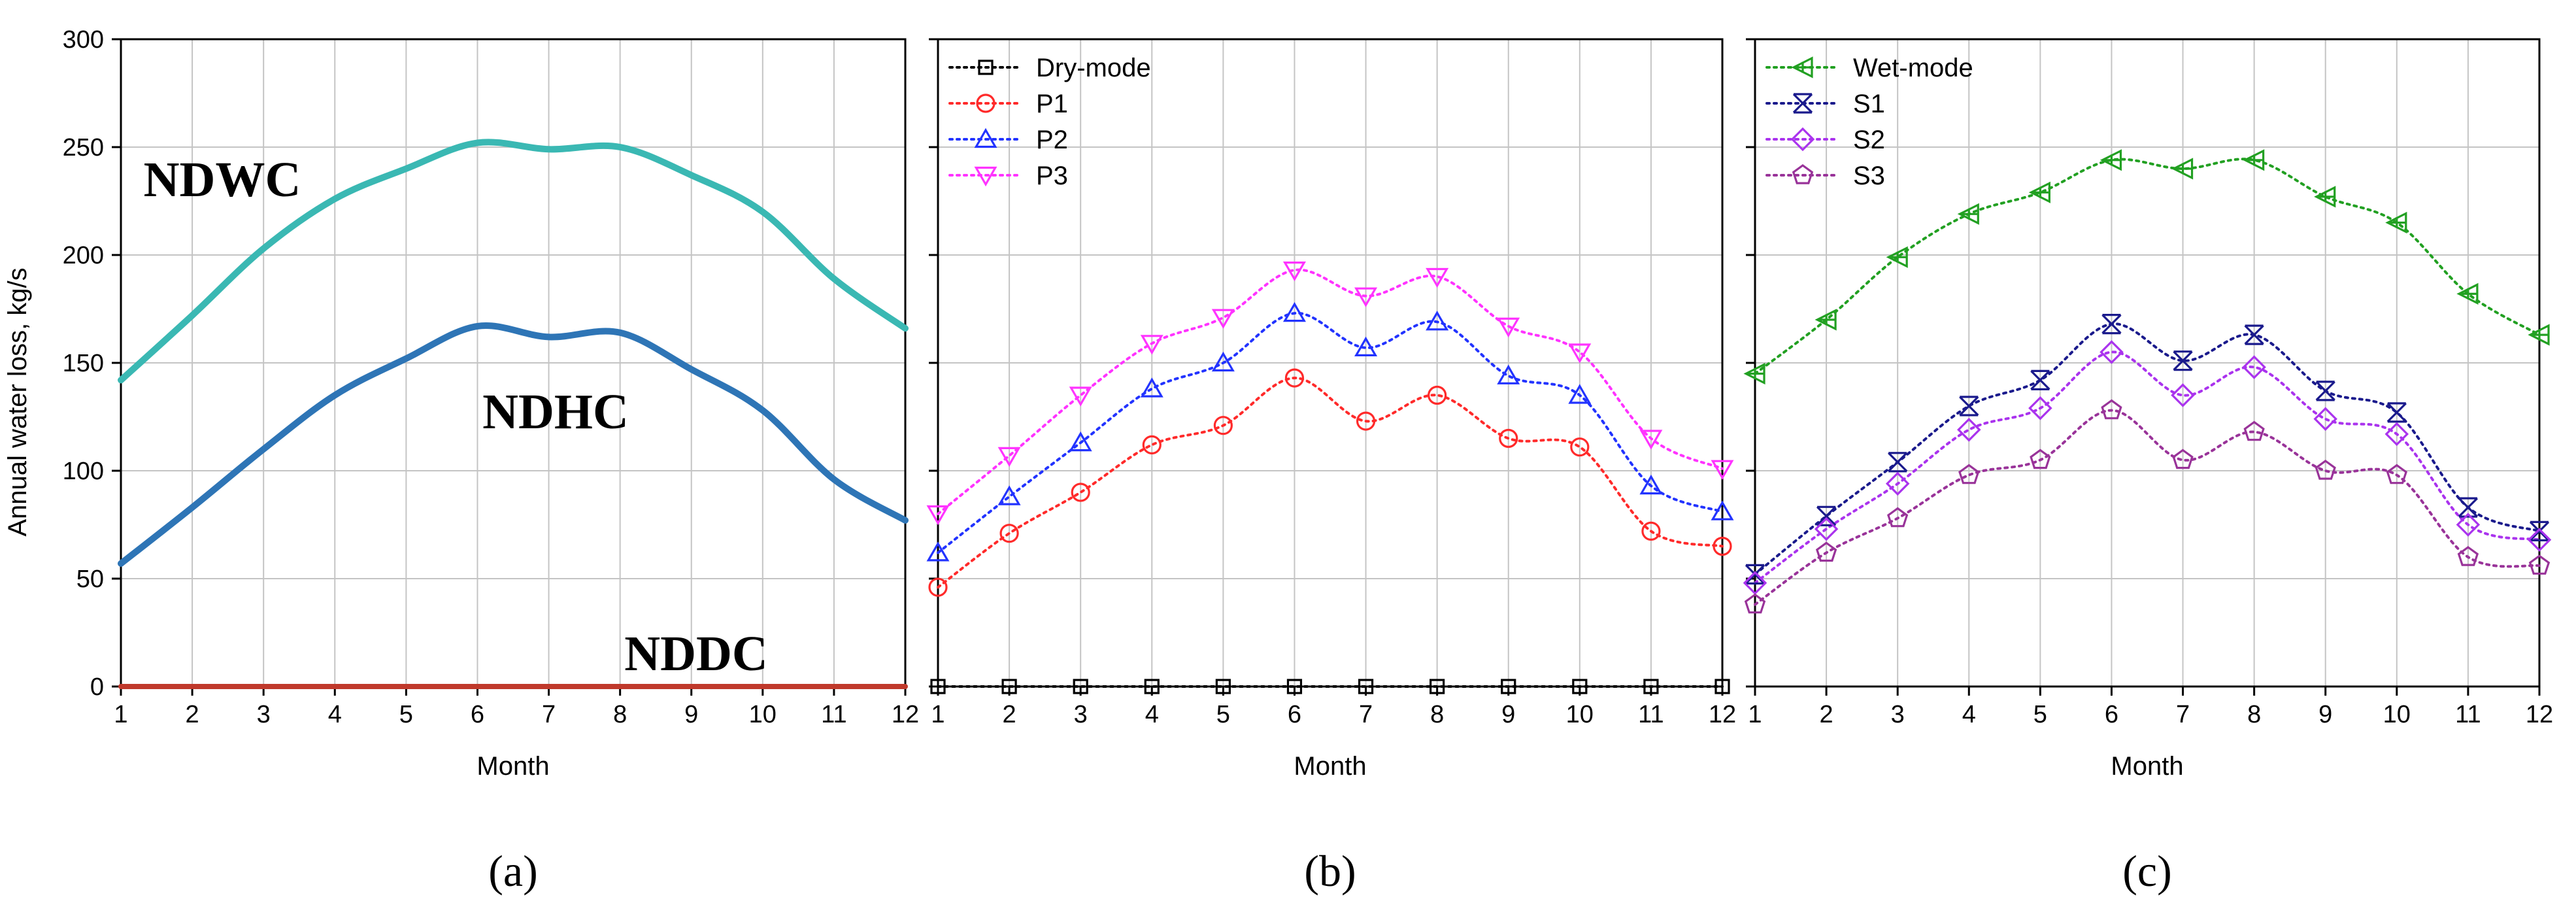 The width and height of the screenshot is (2576, 916). I want to click on annotation-ndhc: NDHC, so click(556, 411).